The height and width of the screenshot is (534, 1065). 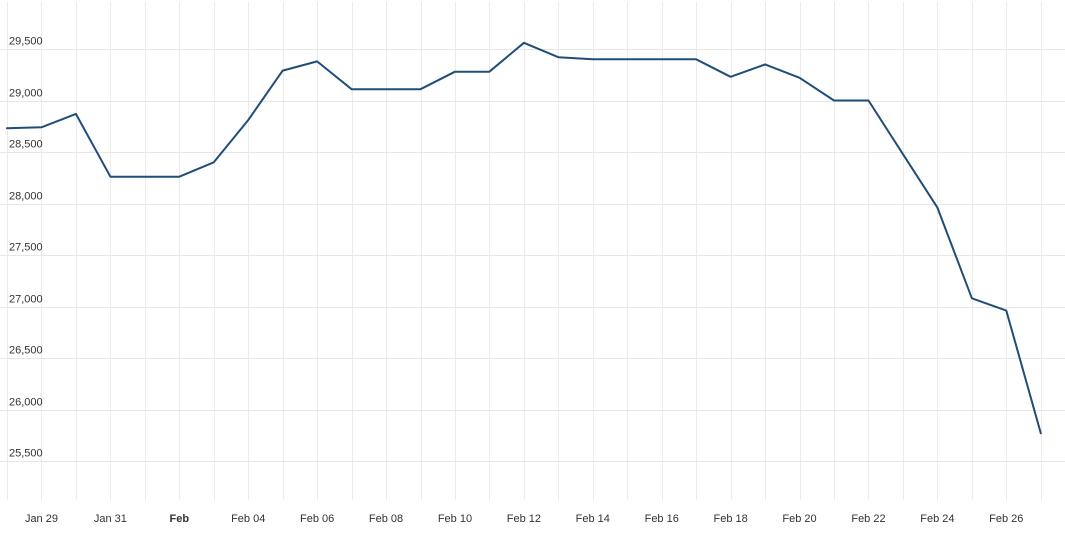 What do you see at coordinates (41, 519) in the screenshot?
I see `x-tick-label: Jan 29` at bounding box center [41, 519].